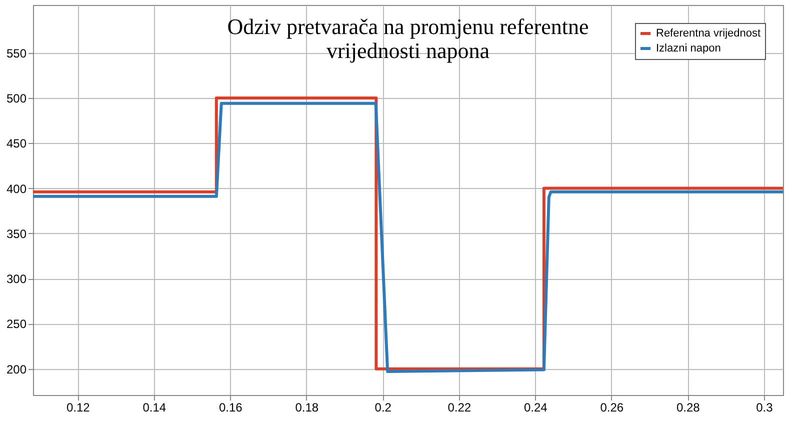 The height and width of the screenshot is (425, 799). I want to click on x-tick-label: 0.18, so click(307, 407).